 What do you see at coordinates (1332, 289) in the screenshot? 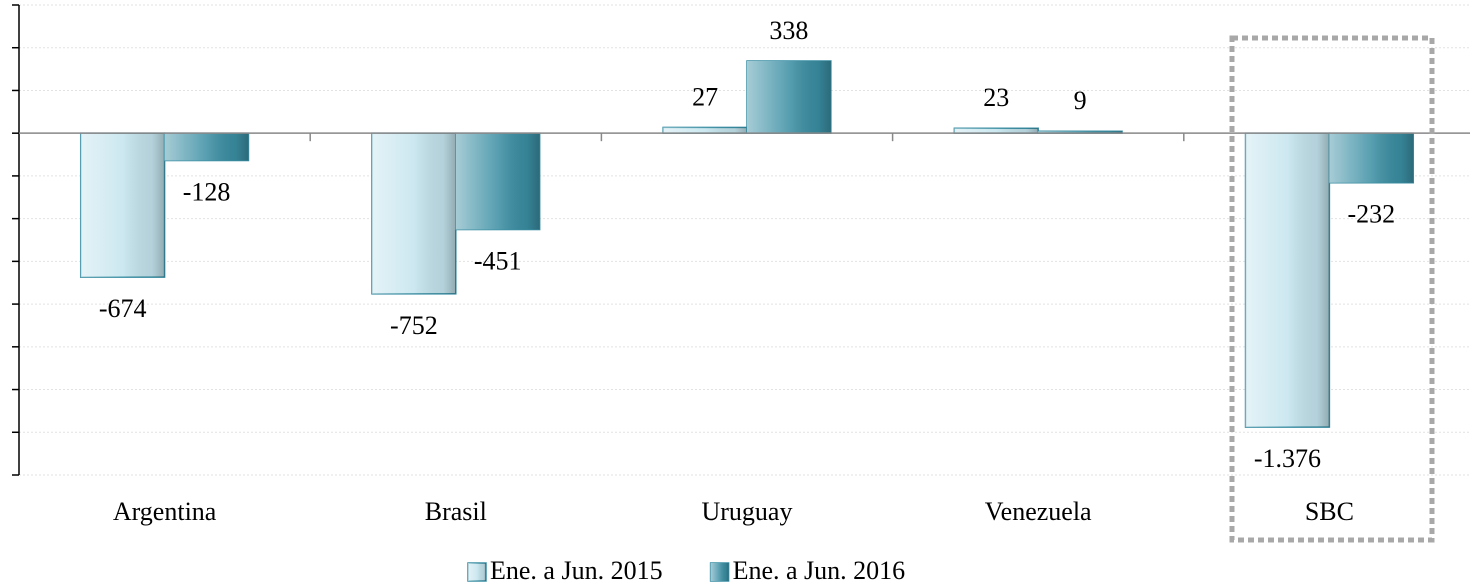
I see `highlight-box` at bounding box center [1332, 289].